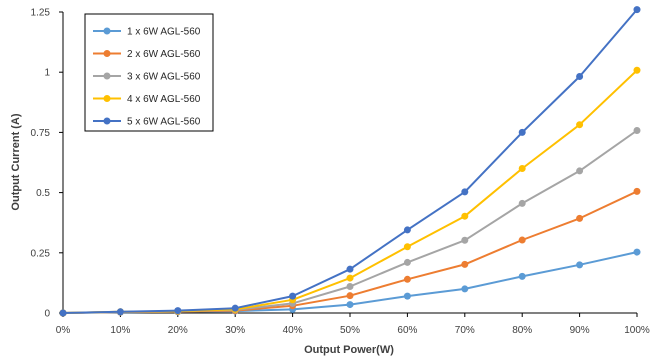  What do you see at coordinates (120, 330) in the screenshot?
I see `x-tick-label: 10%` at bounding box center [120, 330].